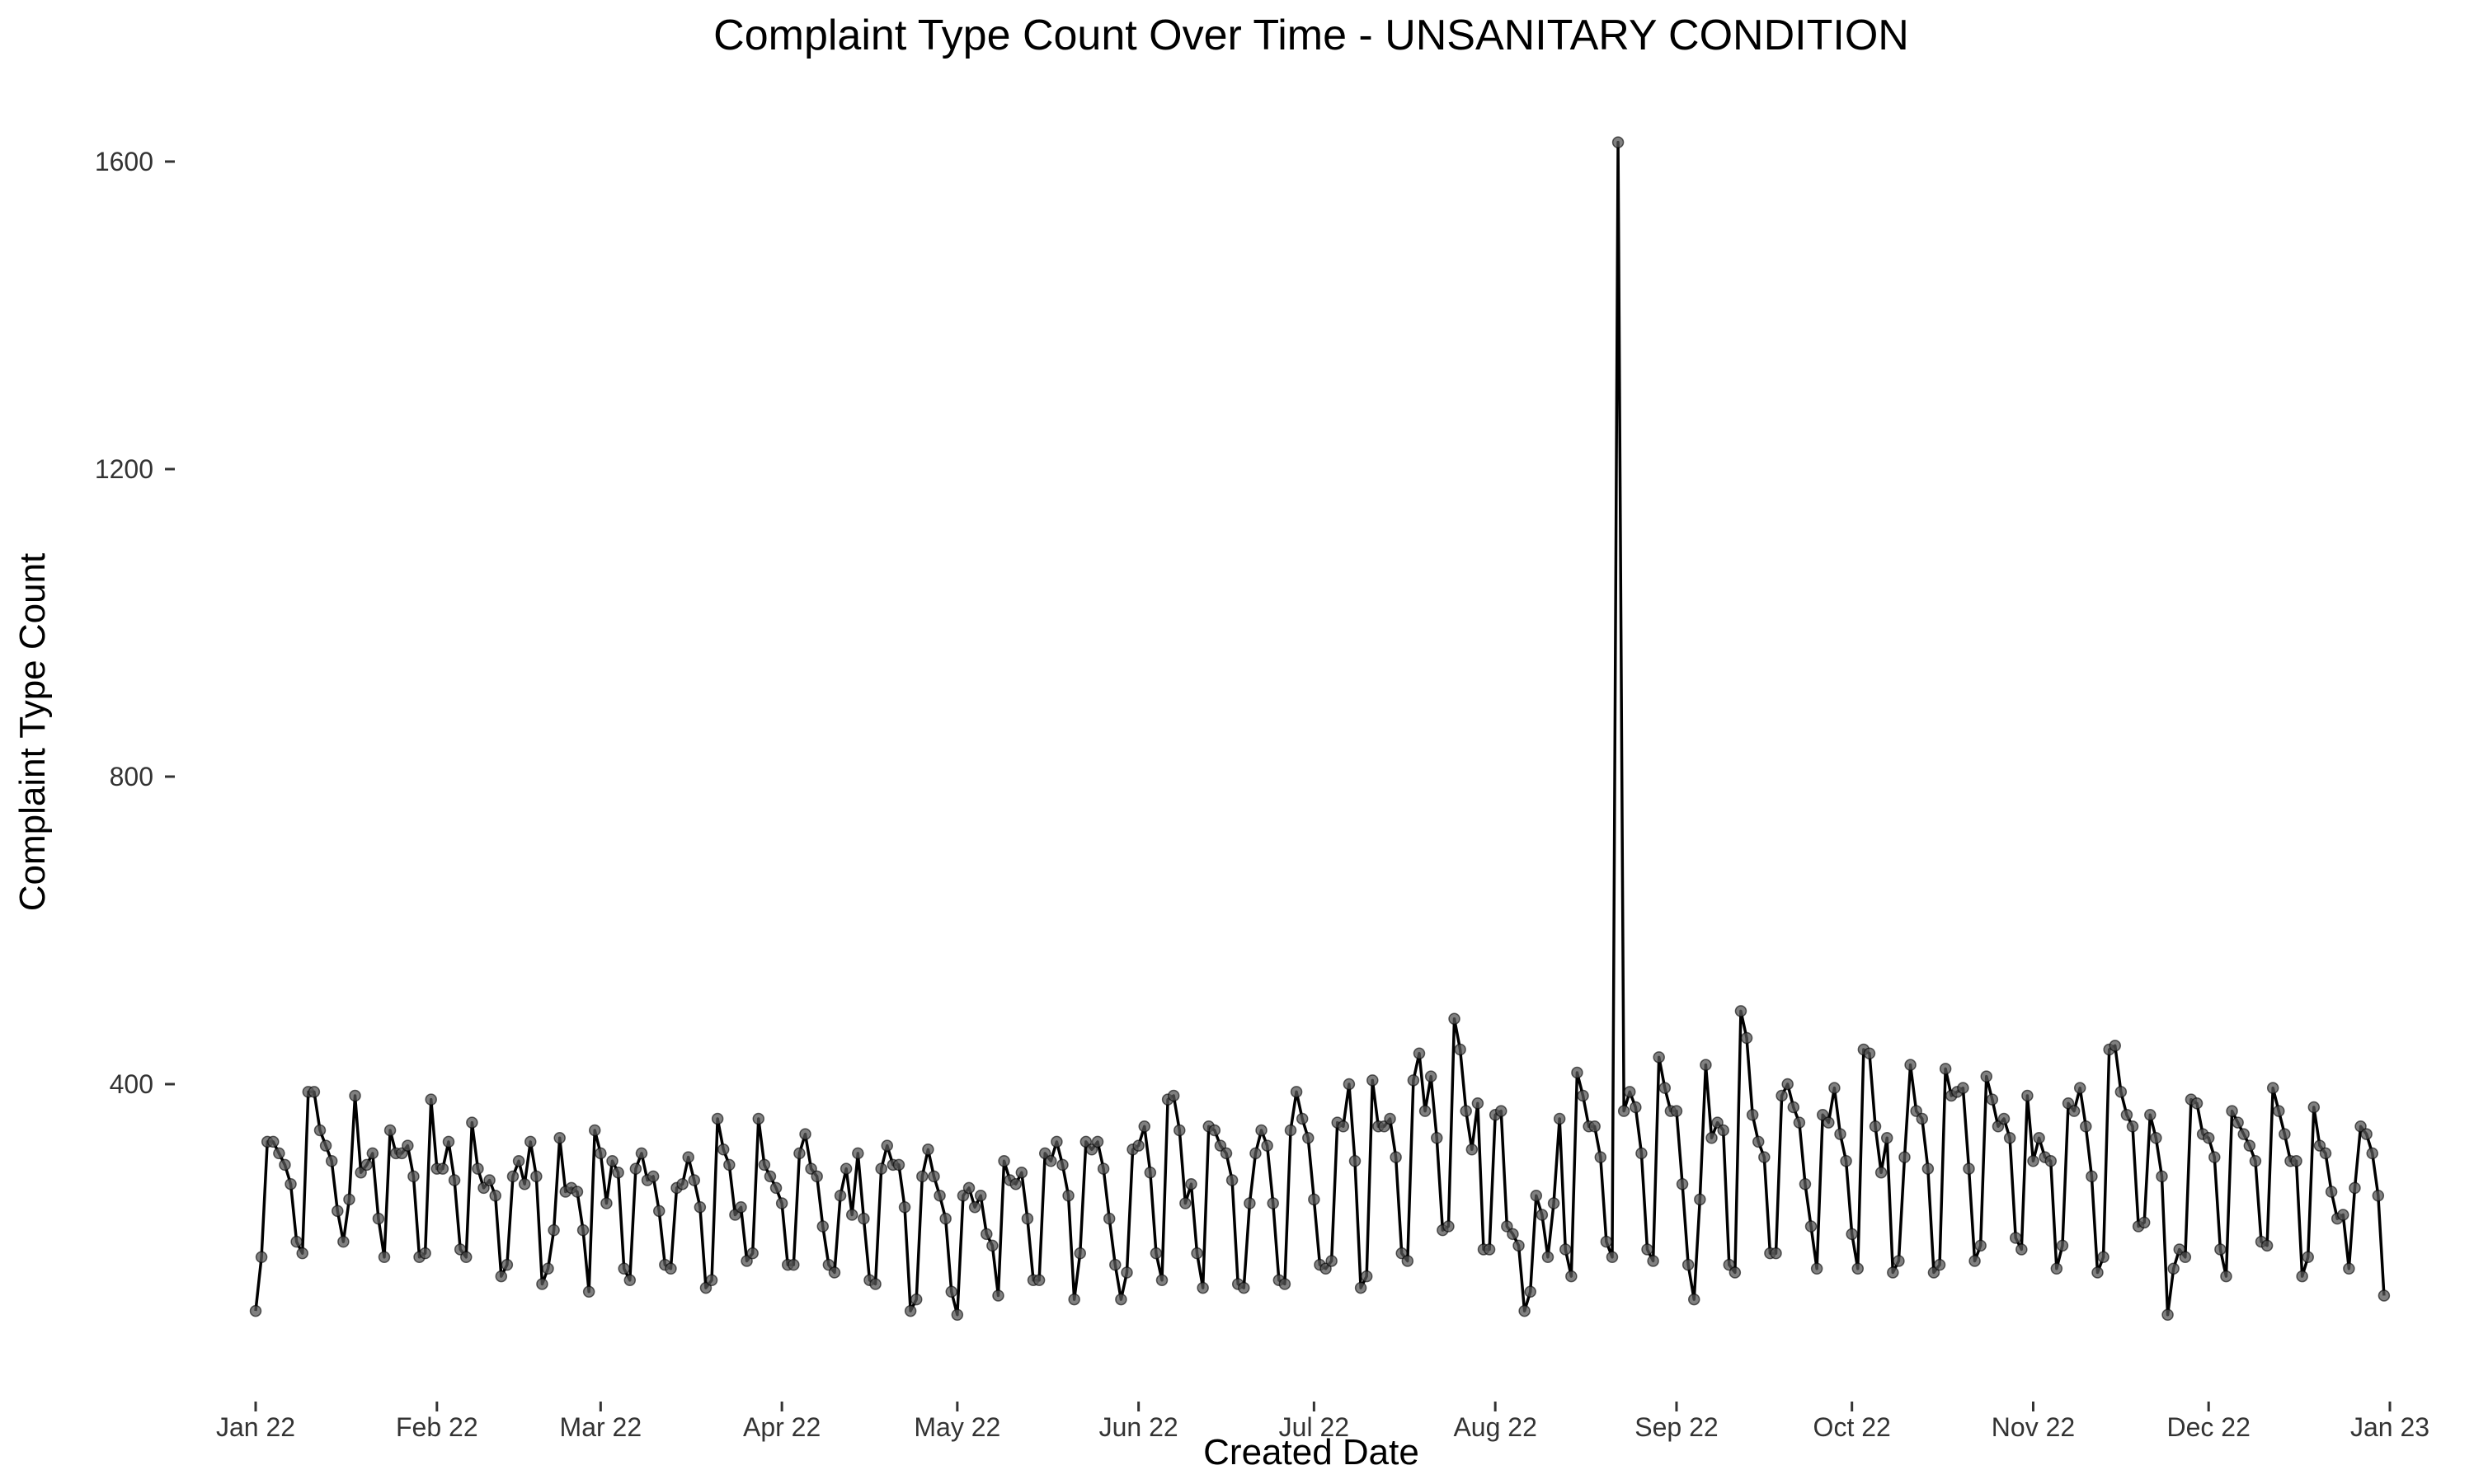  I want to click on x-tick-label: Aug 22, so click(1494, 1427).